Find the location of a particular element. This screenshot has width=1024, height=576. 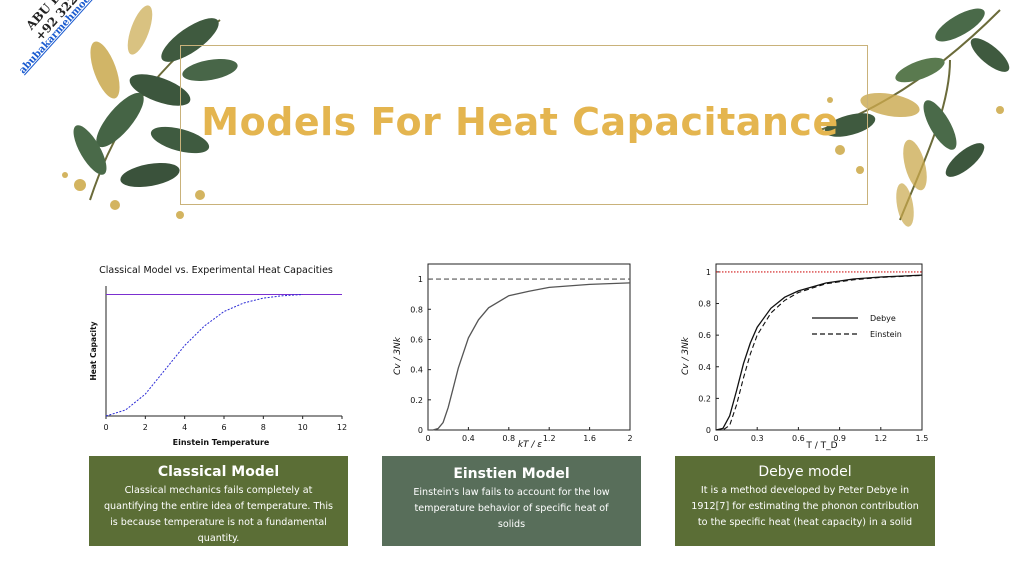

x-axis-label: T / T_D is located at coordinates (821, 446).